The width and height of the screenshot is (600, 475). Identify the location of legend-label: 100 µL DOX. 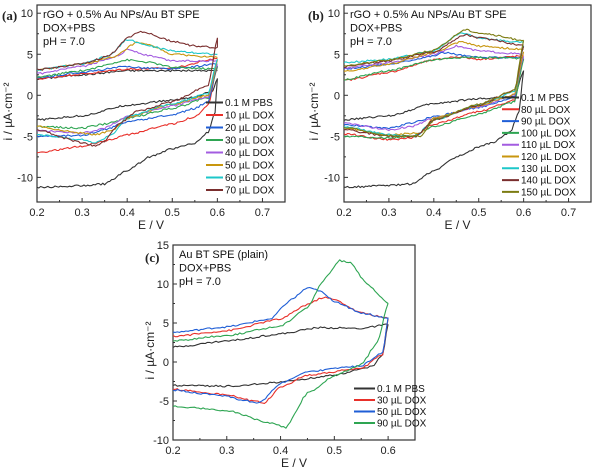
(548, 133).